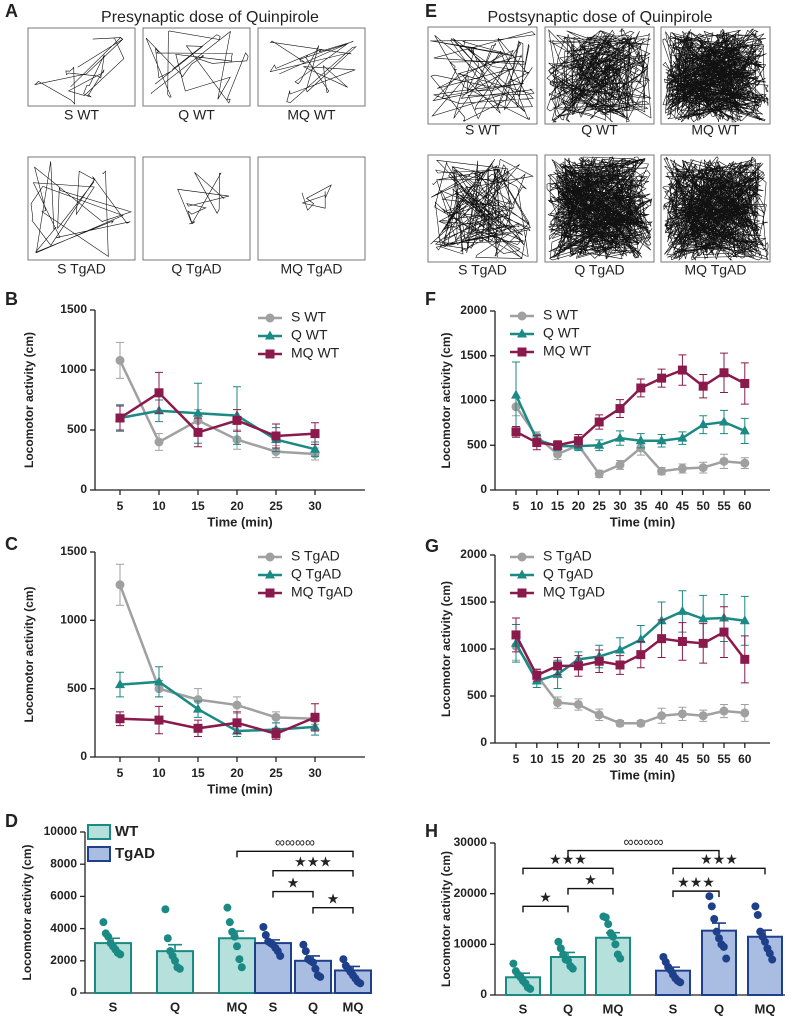 The width and height of the screenshot is (800, 1016). I want to click on legend-label: S TgAD, so click(567, 556).